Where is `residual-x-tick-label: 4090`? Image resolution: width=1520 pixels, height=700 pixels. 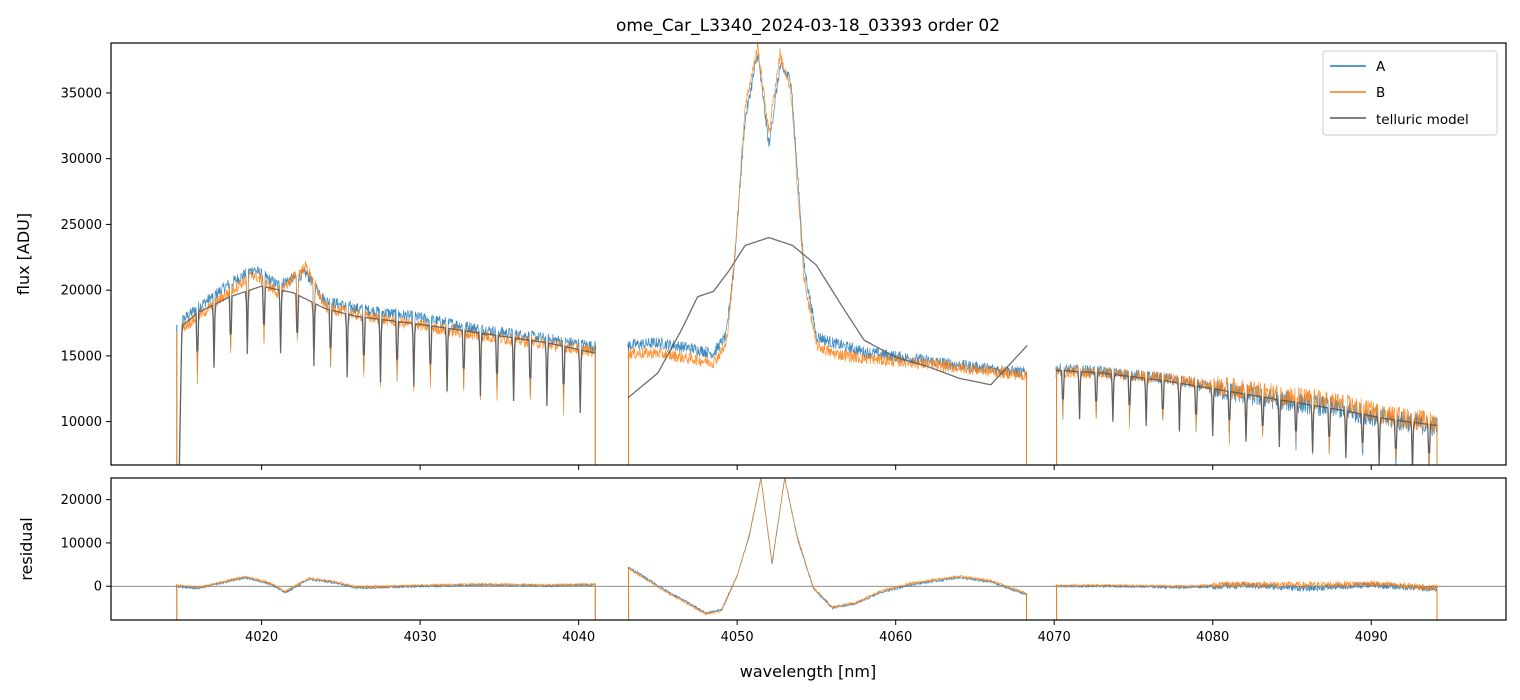 residual-x-tick-label: 4090 is located at coordinates (1371, 637).